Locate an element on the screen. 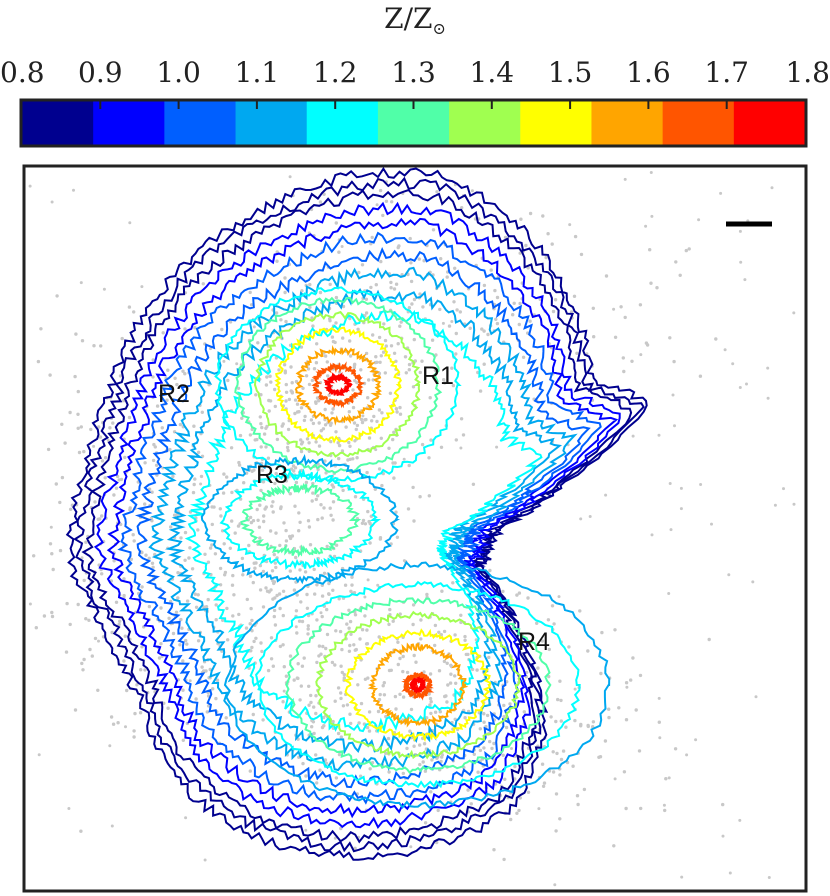 Image resolution: width=830 pixels, height=896 pixels. region-label-r2: R2 is located at coordinates (174, 394).